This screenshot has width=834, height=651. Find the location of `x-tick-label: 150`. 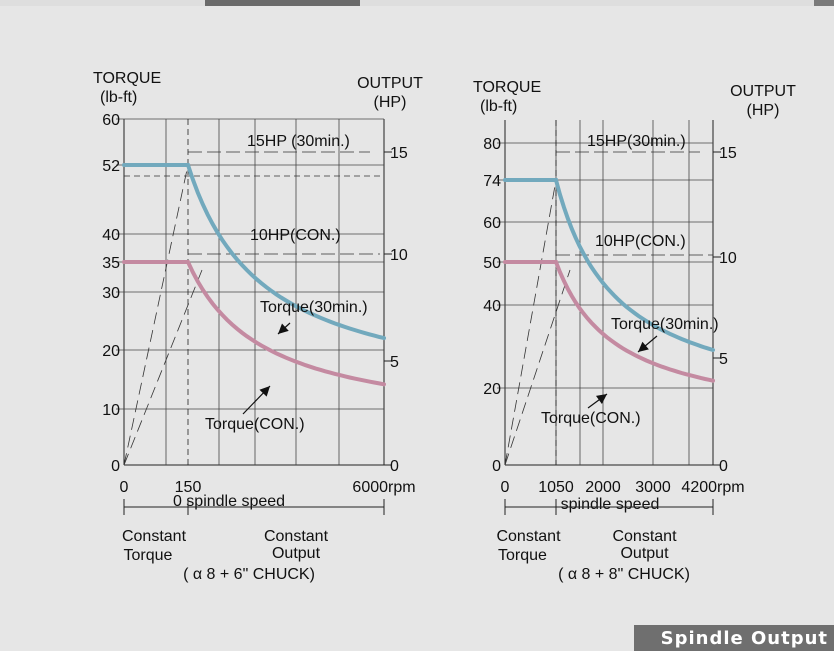

x-tick-label: 150 is located at coordinates (188, 487).